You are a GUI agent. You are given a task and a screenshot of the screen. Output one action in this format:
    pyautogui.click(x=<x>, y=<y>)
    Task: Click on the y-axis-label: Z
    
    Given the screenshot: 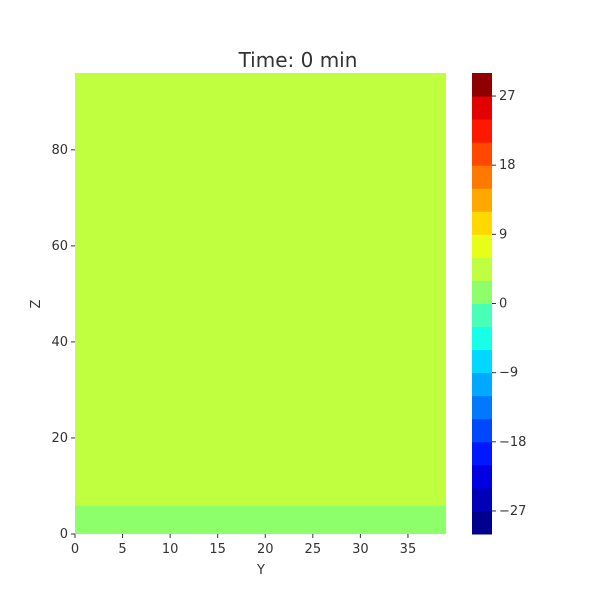 What is the action you would take?
    pyautogui.click(x=36, y=303)
    